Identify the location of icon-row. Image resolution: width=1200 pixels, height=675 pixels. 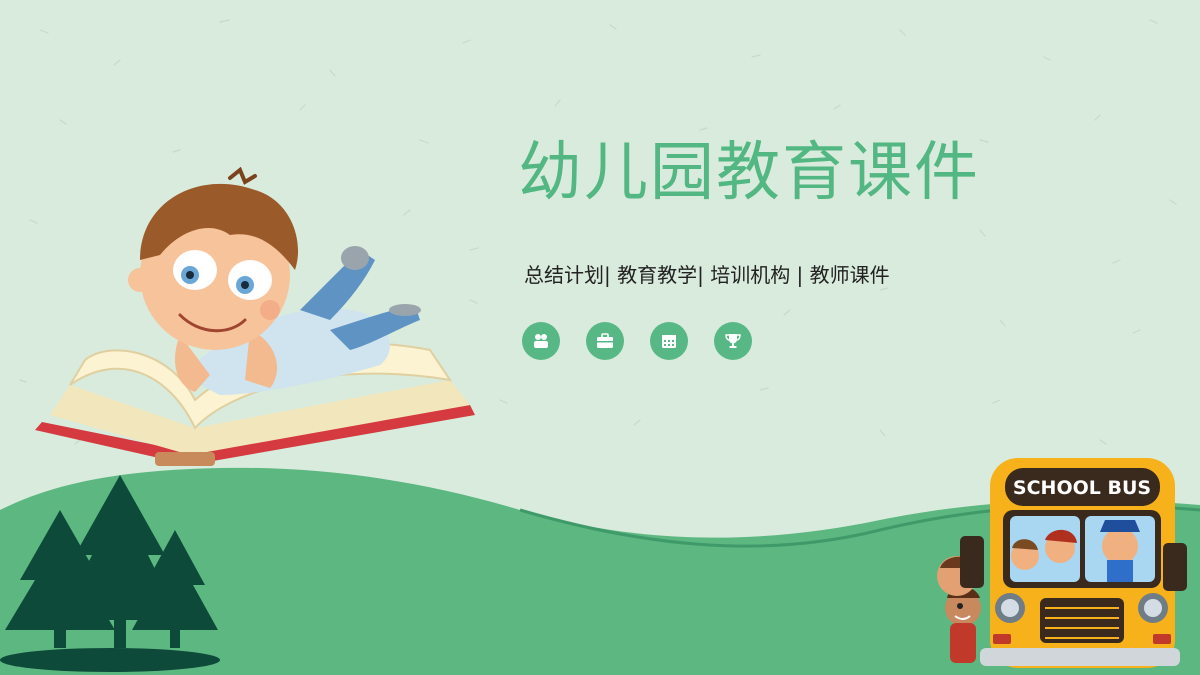
(637, 341).